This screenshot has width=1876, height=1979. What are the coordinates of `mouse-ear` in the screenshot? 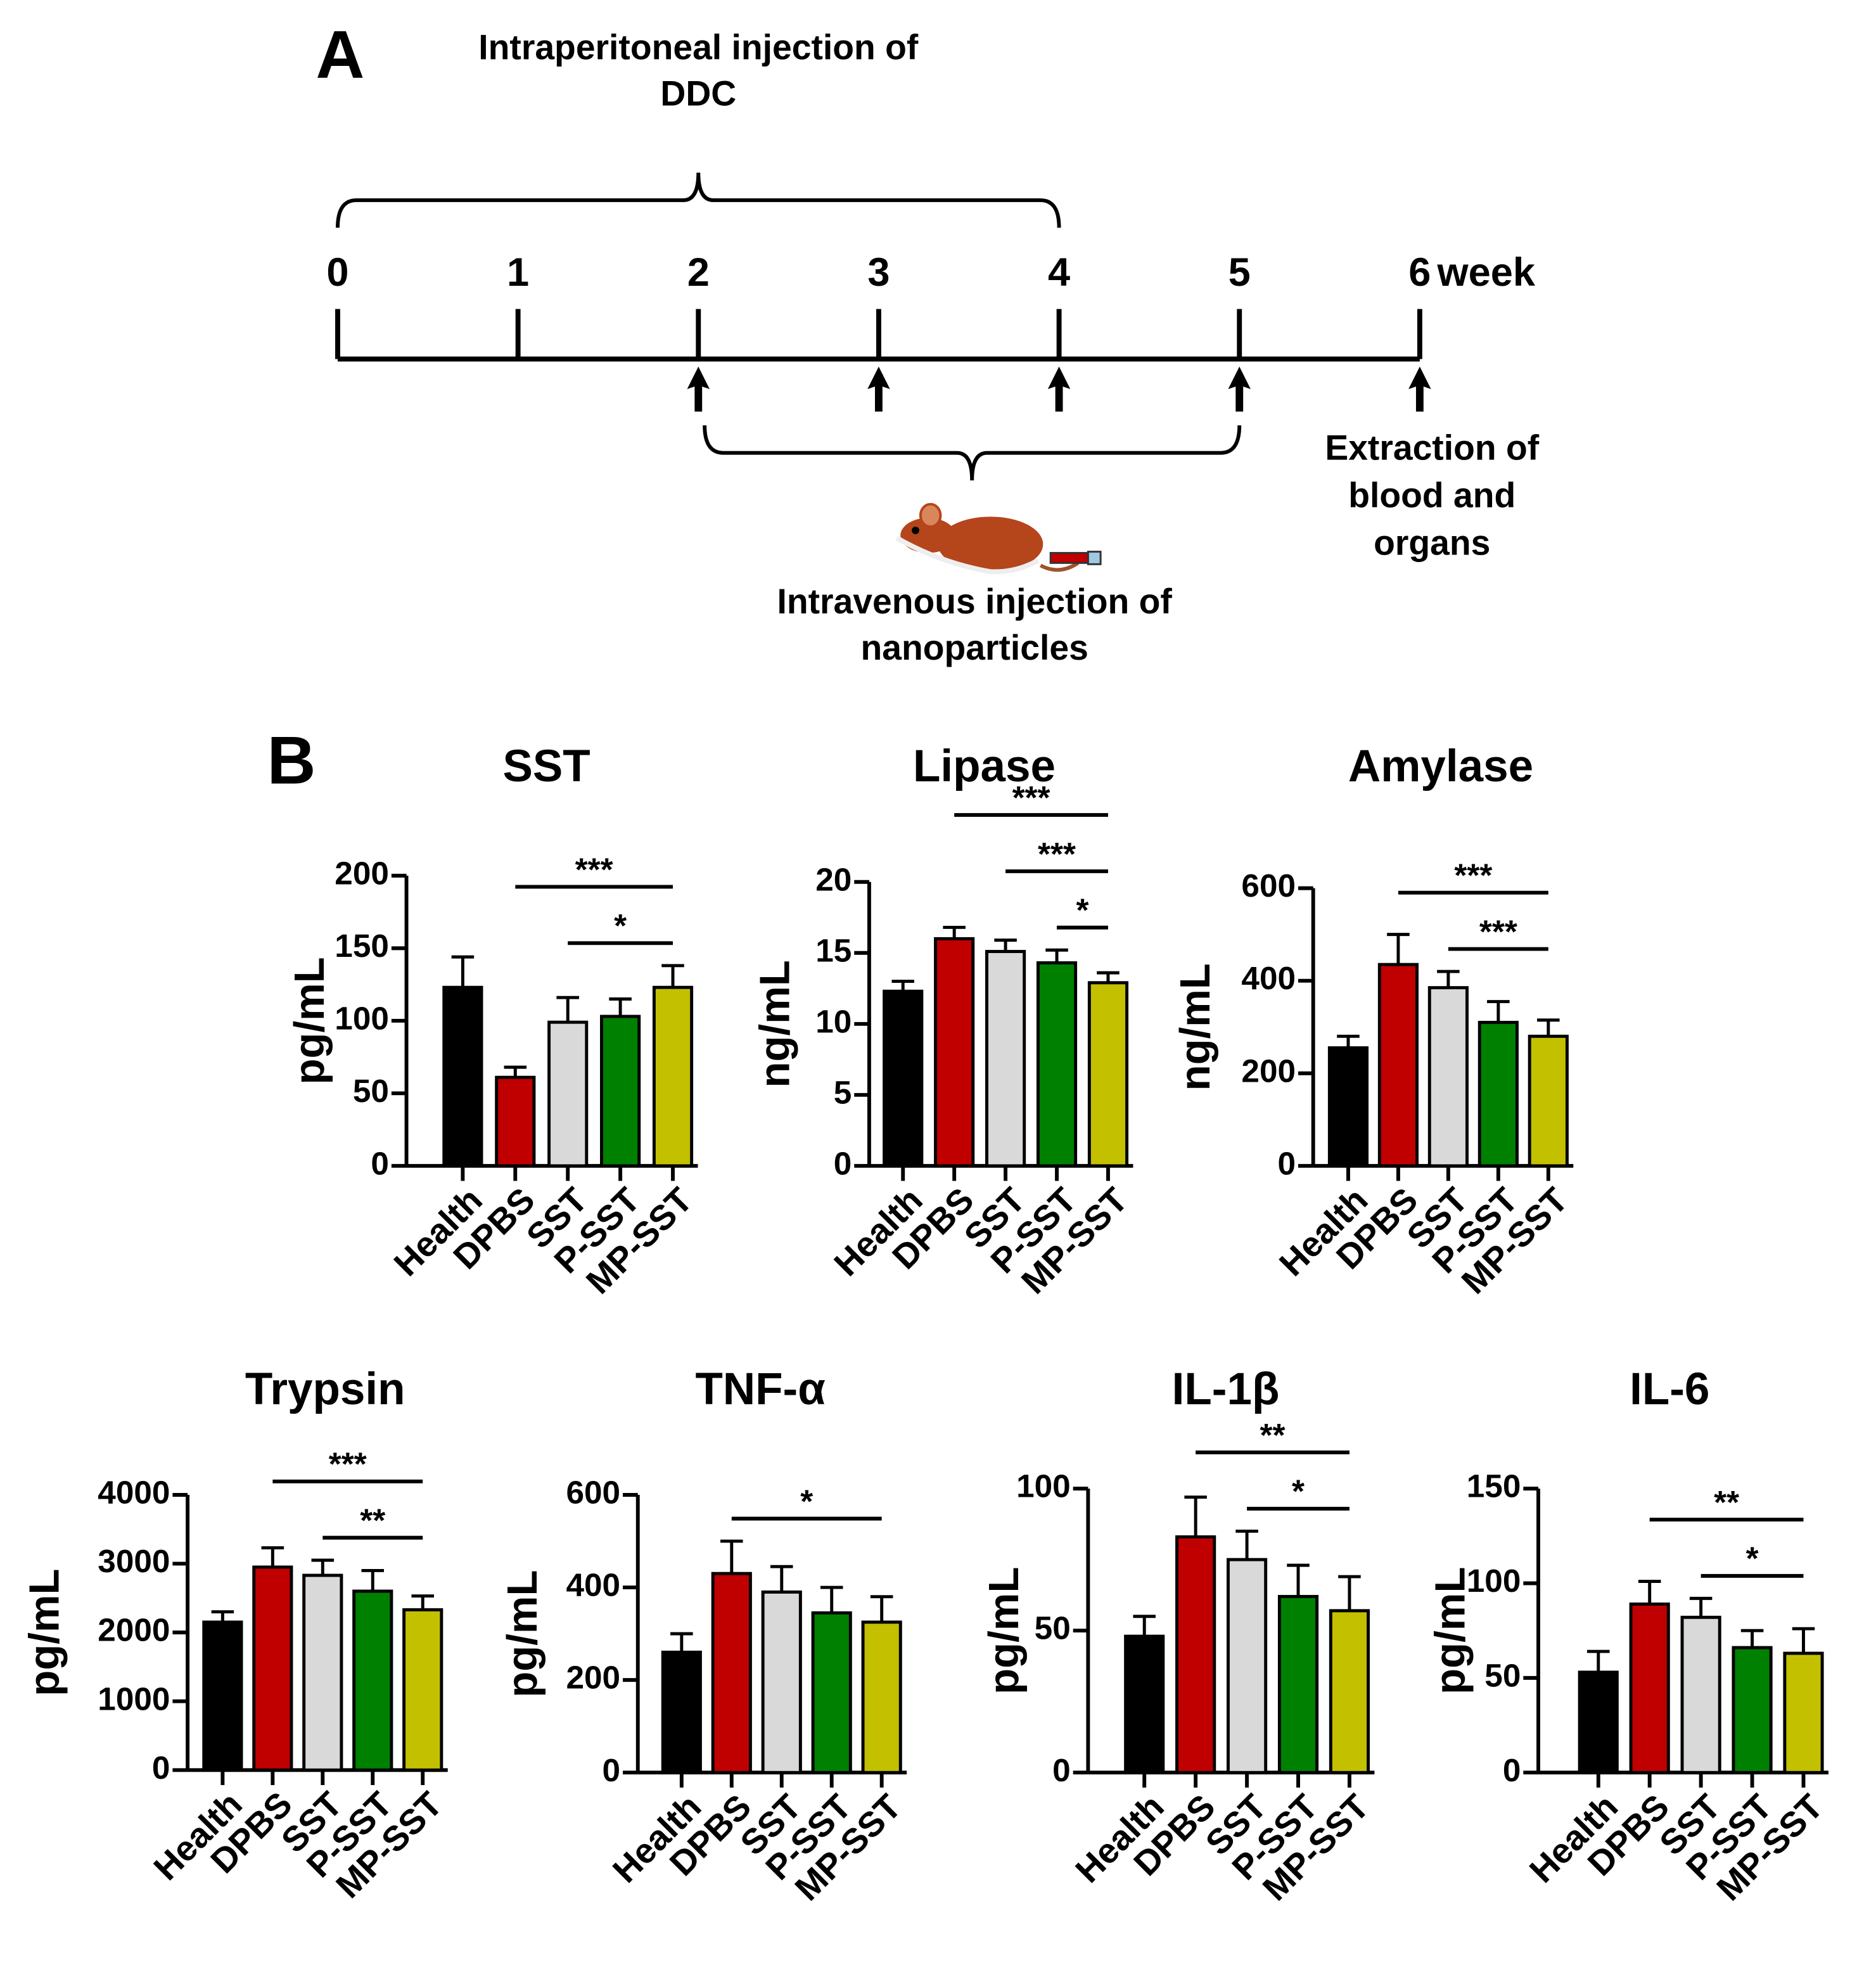 It's located at (930, 515).